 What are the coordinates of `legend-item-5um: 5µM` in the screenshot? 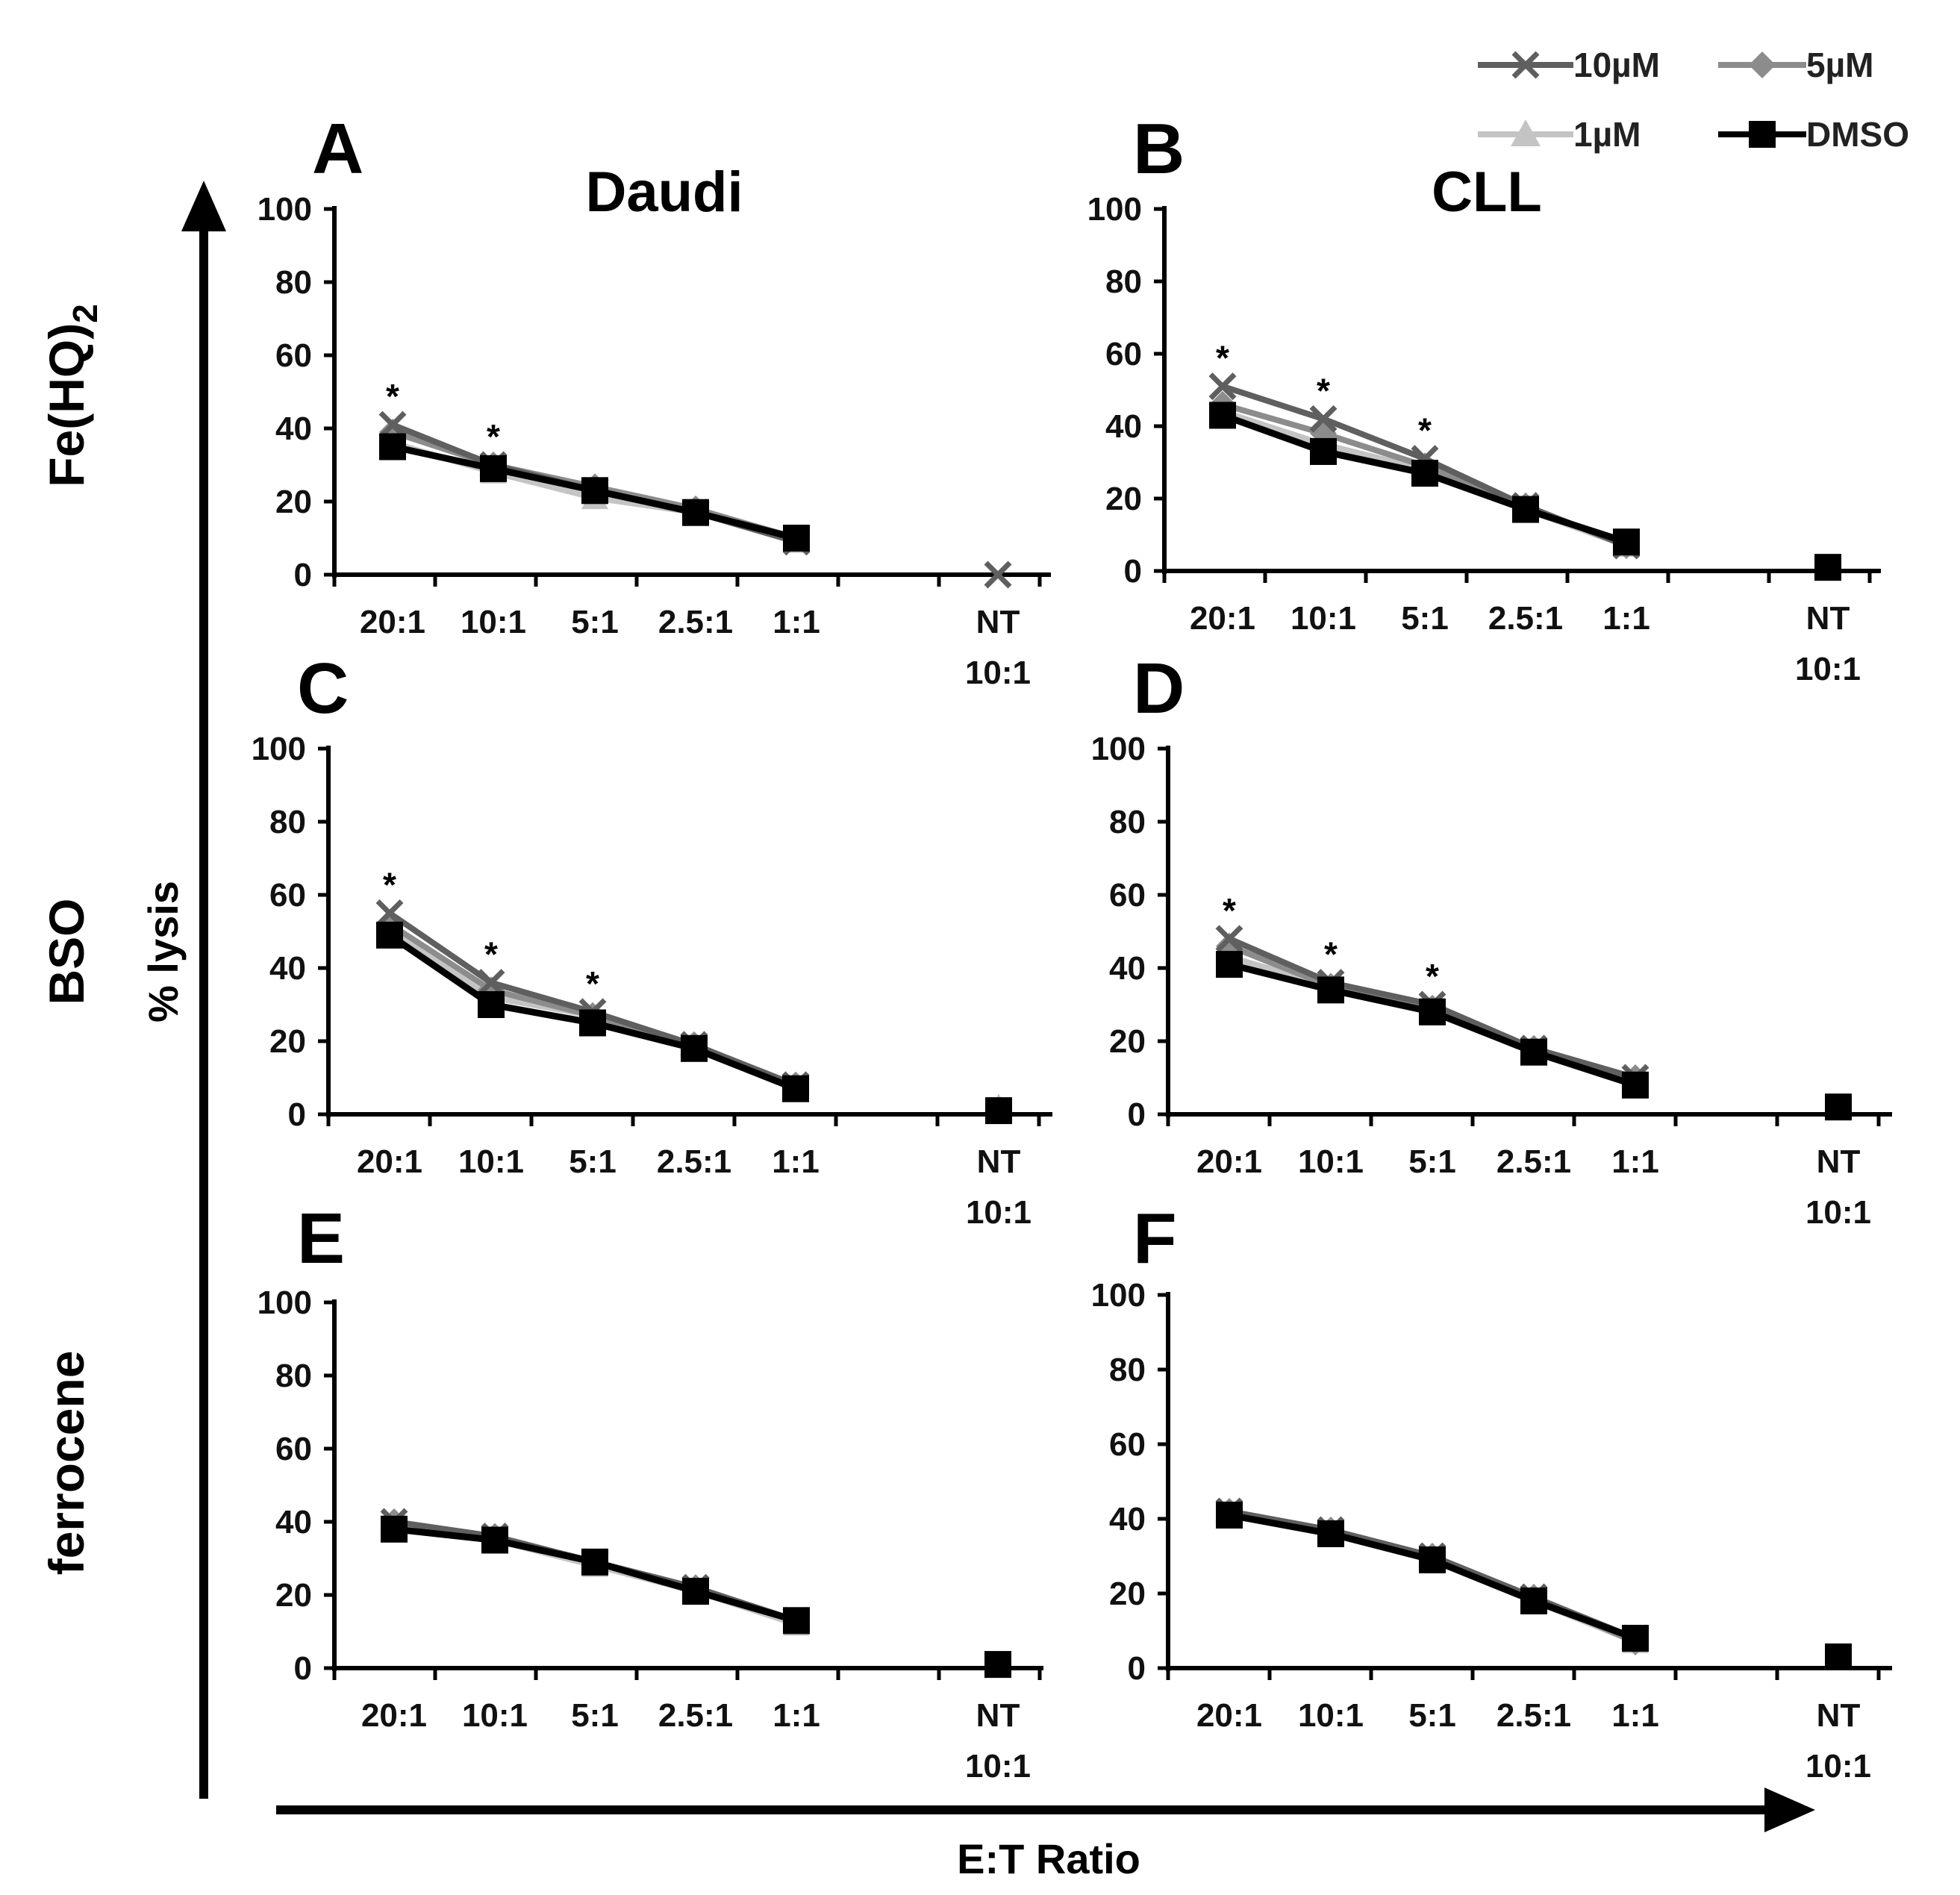 It's located at (1795, 65).